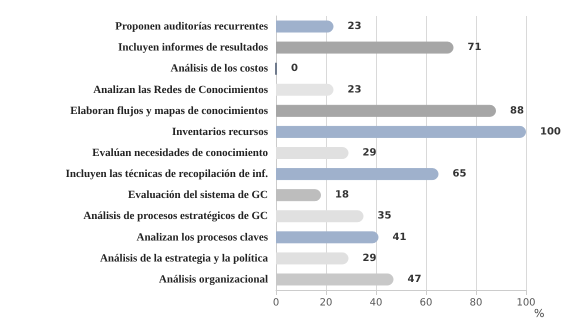  Describe the element at coordinates (517, 110) in the screenshot. I see `data-label: 88` at that location.